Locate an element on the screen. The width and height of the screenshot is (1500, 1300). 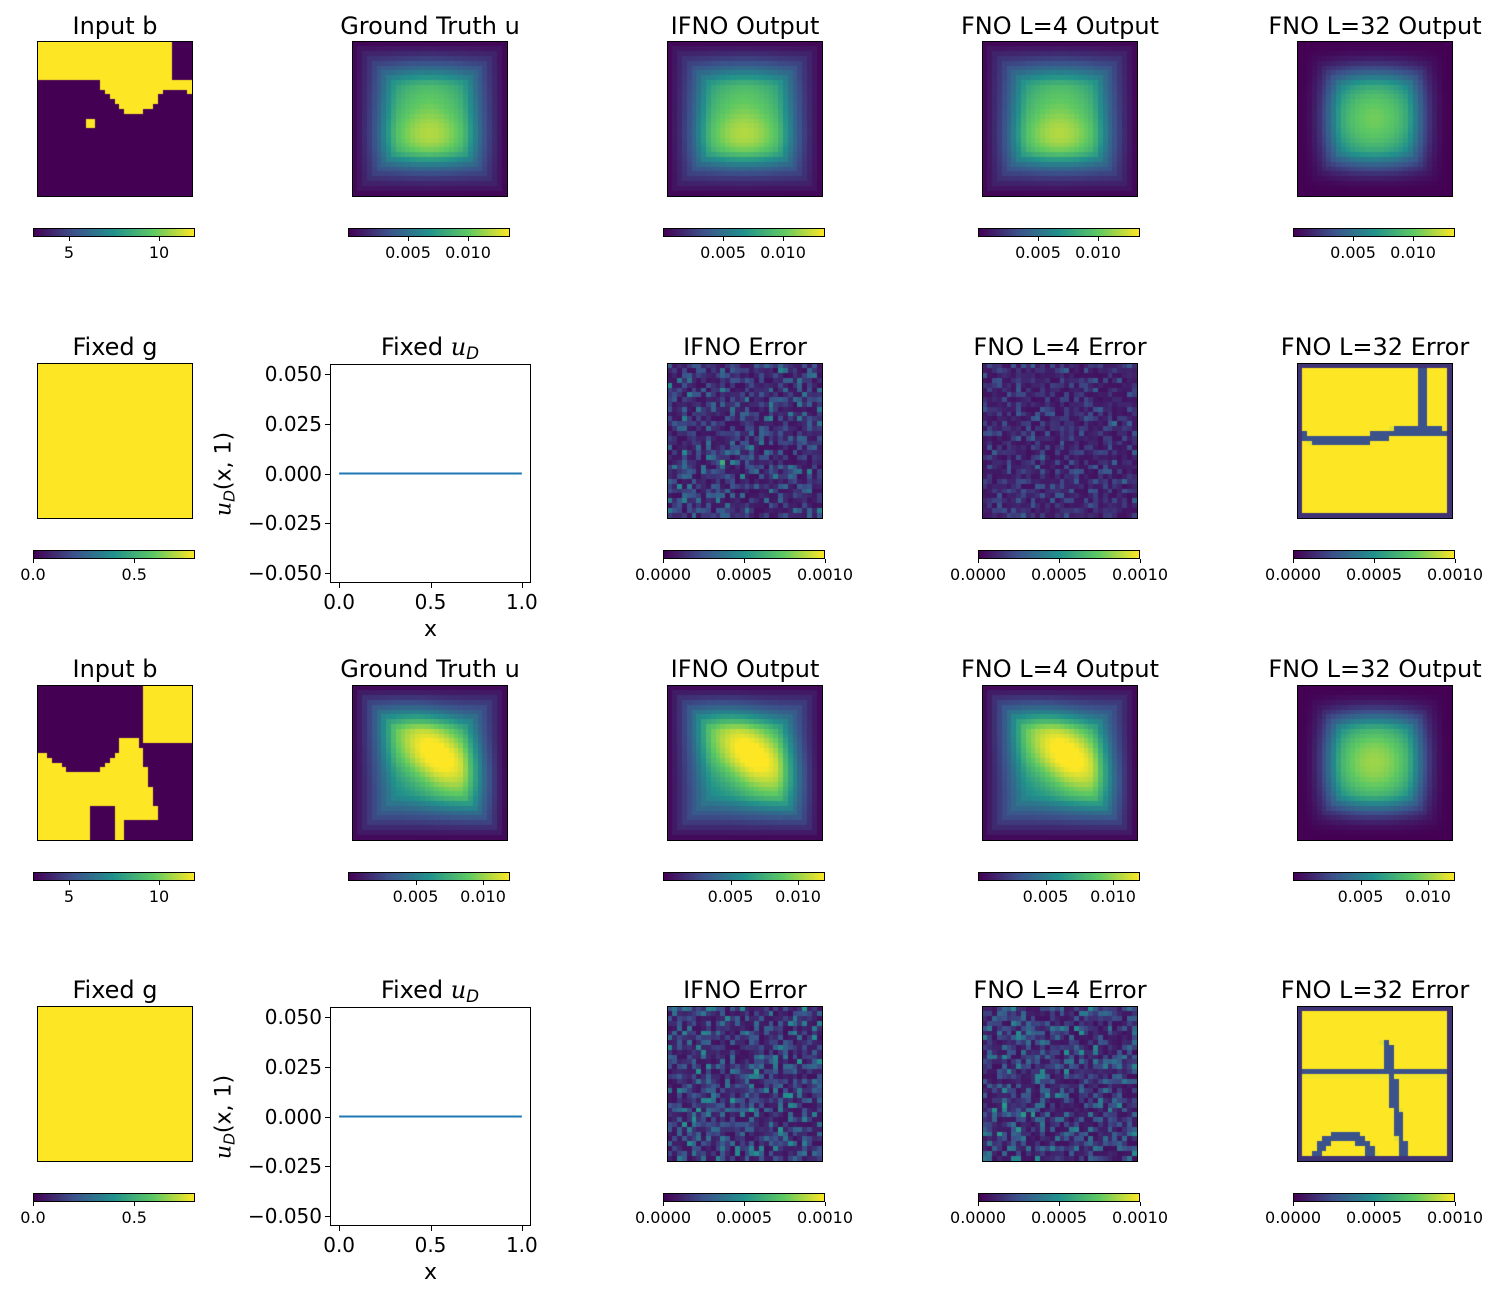
y-tick-label: 0.025 is located at coordinates (293, 1066).